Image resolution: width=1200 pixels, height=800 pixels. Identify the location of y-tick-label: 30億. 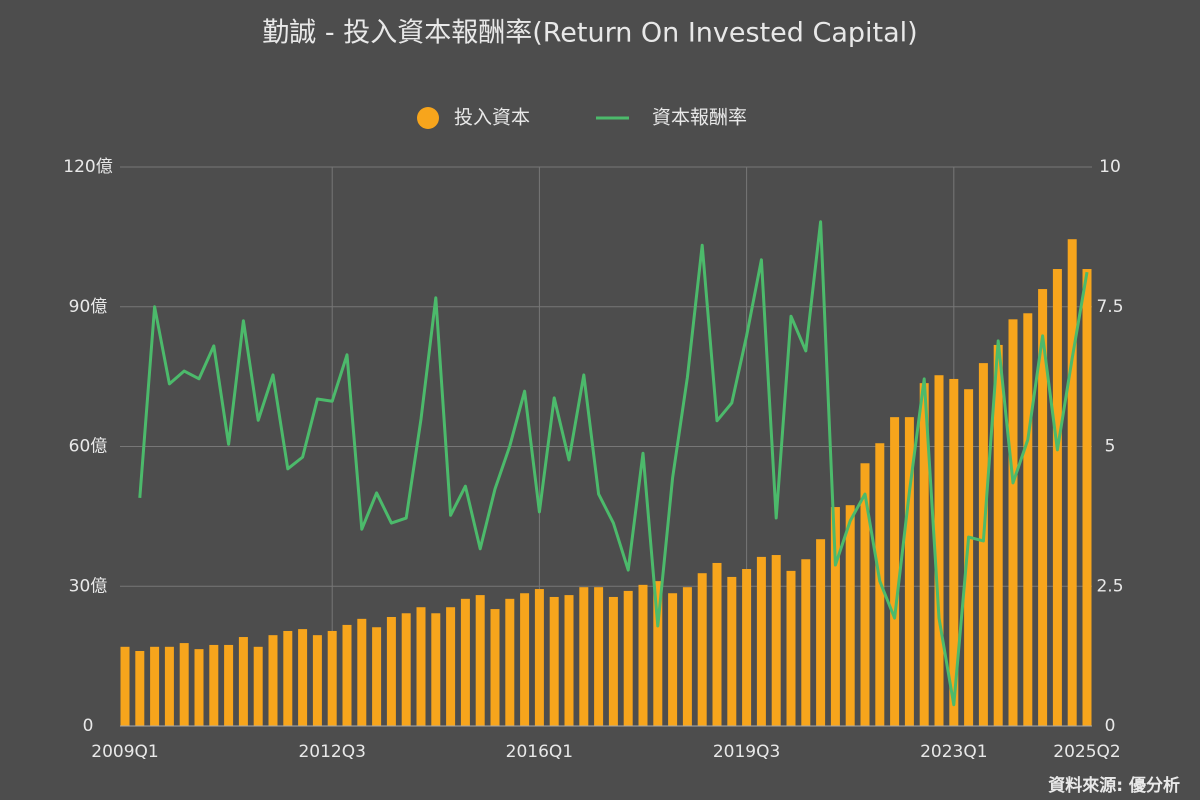
(88, 586).